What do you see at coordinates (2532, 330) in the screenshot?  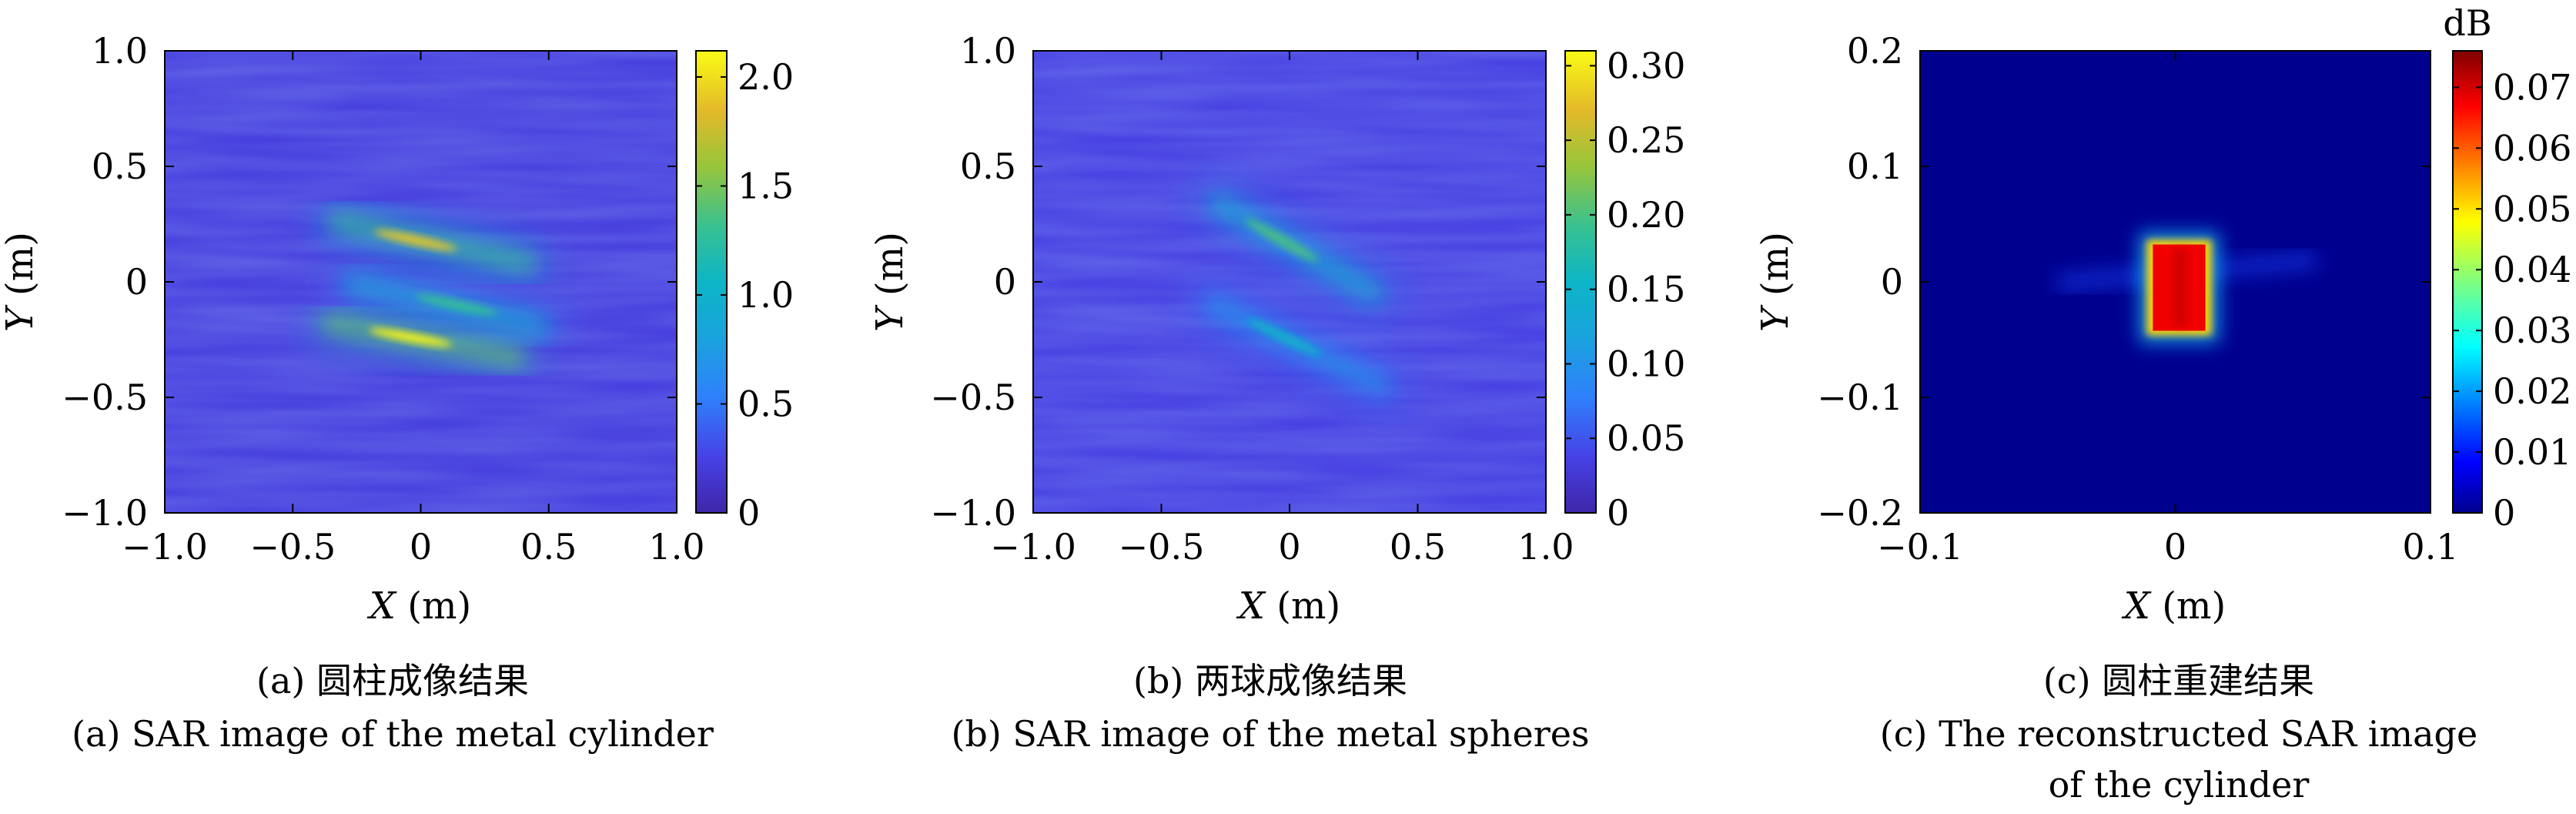 I see `colorbar-tick-label: 0.03` at bounding box center [2532, 330].